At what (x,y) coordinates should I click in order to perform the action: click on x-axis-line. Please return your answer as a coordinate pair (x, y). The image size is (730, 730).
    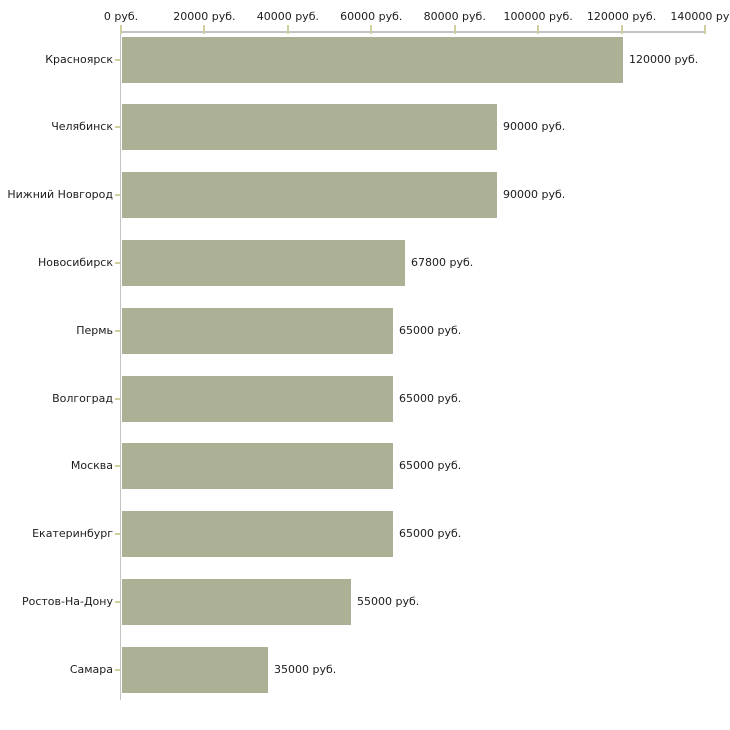
    Looking at the image, I should click on (413, 32).